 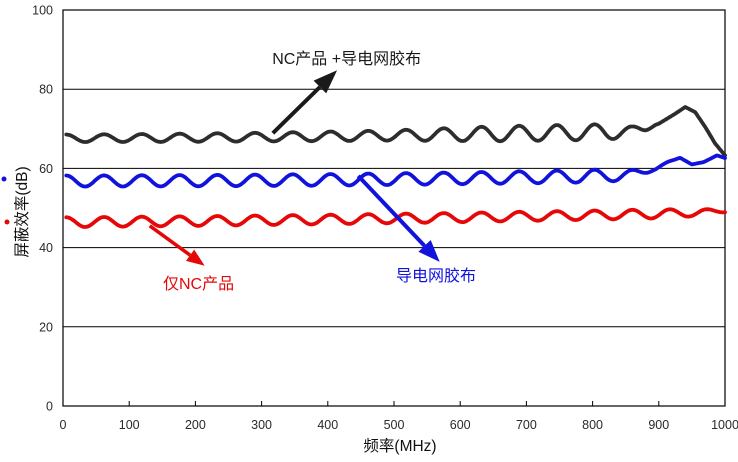 I want to click on x-tick-label: 500, so click(x=394, y=425).